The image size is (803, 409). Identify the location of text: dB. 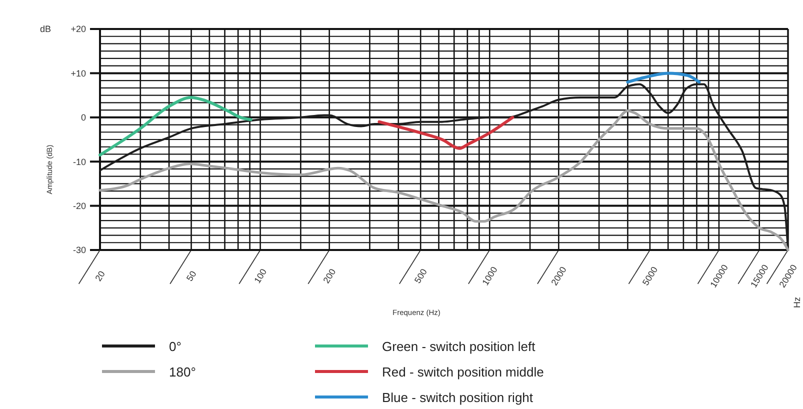
(46, 29).